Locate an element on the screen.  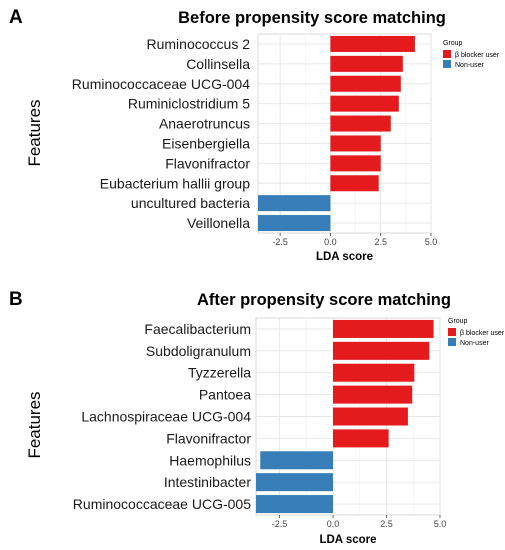
panel-label: A is located at coordinates (16, 17).